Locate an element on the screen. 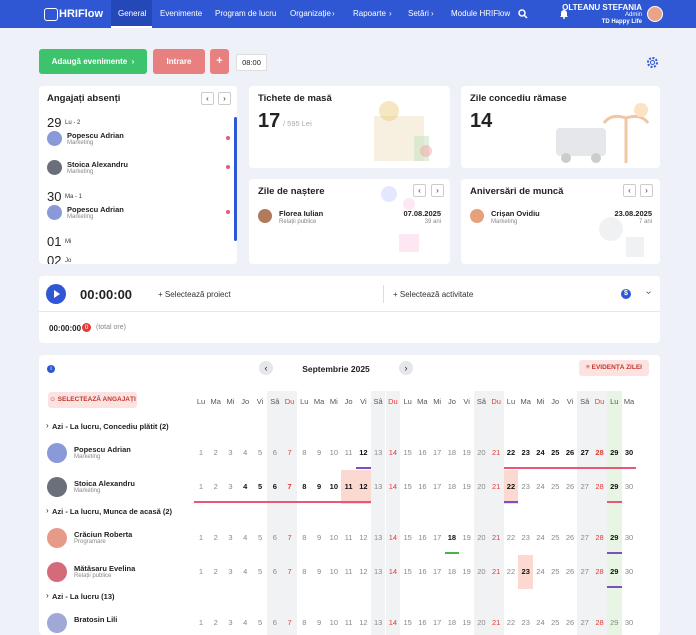  select-employees-button: ☺ SELECTEAZĂ ANGAJAȚI is located at coordinates (92, 400).